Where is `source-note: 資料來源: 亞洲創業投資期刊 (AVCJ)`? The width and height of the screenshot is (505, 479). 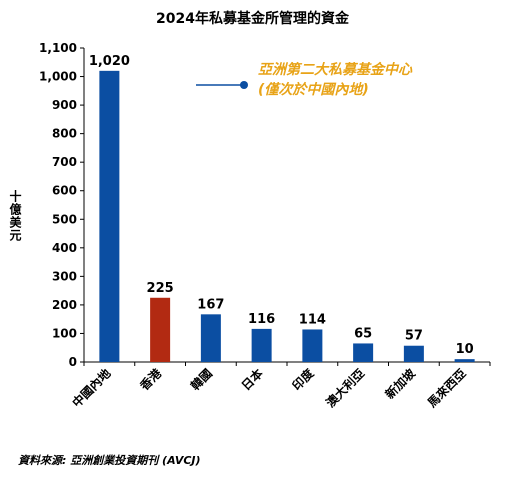 source-note: 資料來源: 亞洲創業投資期刊 (AVCJ) is located at coordinates (109, 460).